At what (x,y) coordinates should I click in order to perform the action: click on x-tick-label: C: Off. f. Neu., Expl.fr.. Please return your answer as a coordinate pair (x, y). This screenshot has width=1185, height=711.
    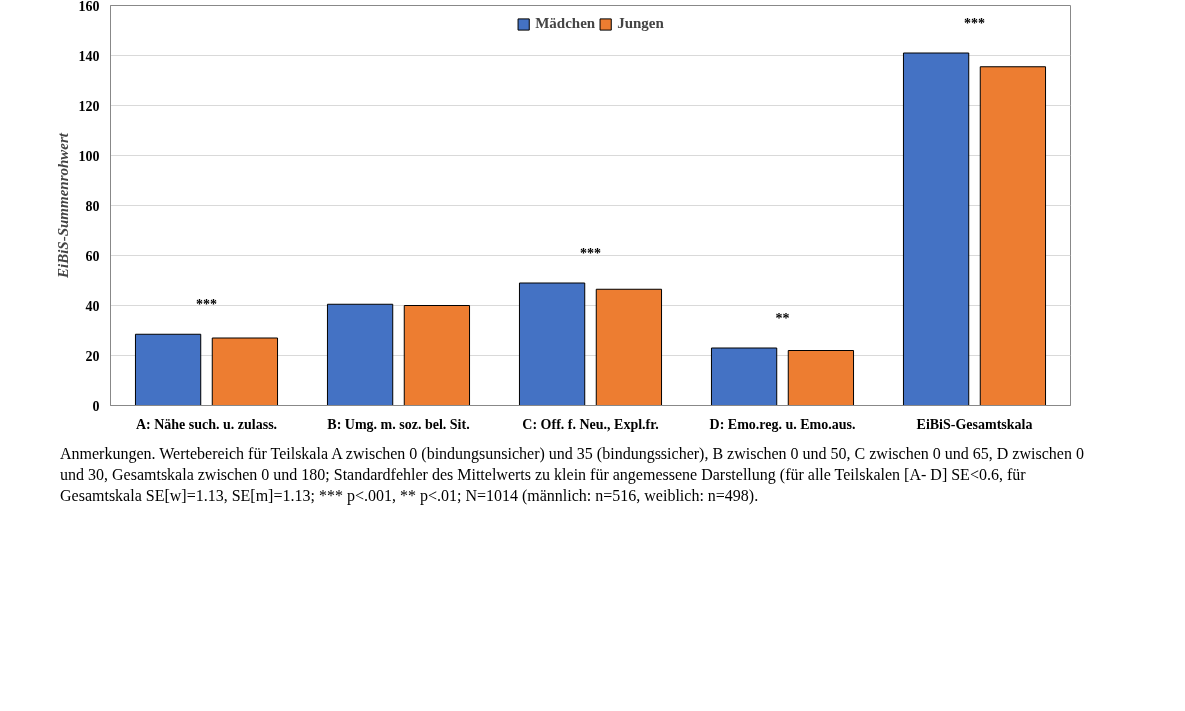
    Looking at the image, I should click on (590, 424).